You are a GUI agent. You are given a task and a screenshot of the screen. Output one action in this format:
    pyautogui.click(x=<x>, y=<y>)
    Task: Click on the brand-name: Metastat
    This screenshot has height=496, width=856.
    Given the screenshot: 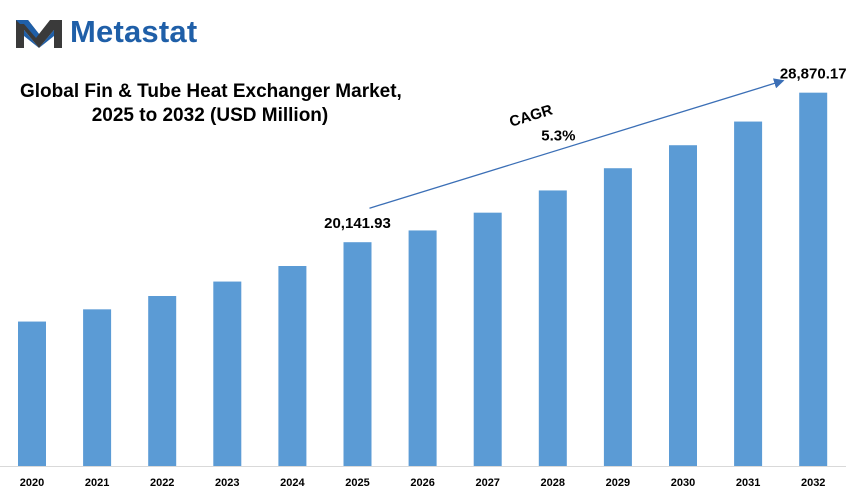 What is the action you would take?
    pyautogui.click(x=134, y=31)
    